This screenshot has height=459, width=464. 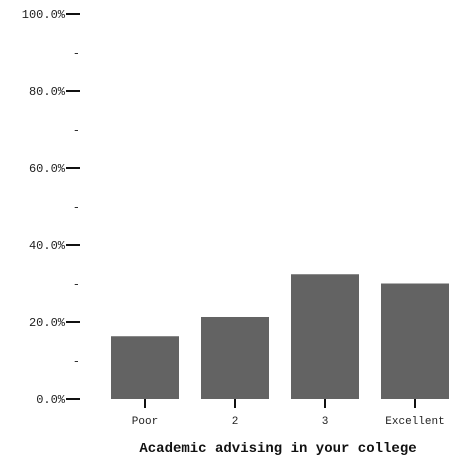 What do you see at coordinates (47, 323) in the screenshot?
I see `y-tick-label: 20.0%` at bounding box center [47, 323].